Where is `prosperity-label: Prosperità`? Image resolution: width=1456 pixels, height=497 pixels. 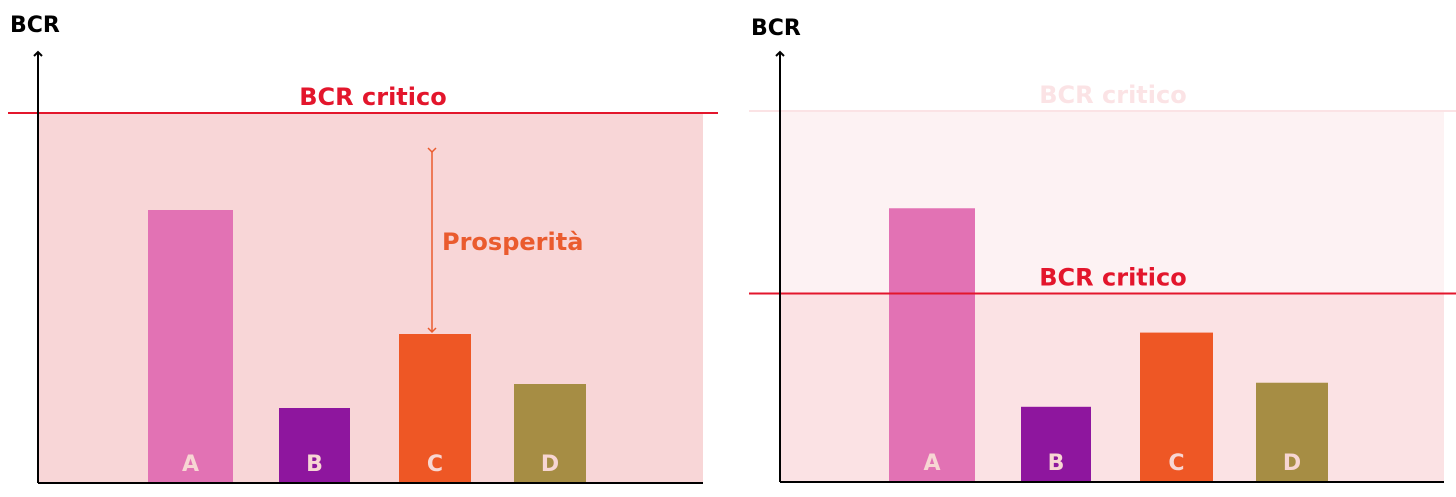
prosperity-label: Prosperità is located at coordinates (512, 242).